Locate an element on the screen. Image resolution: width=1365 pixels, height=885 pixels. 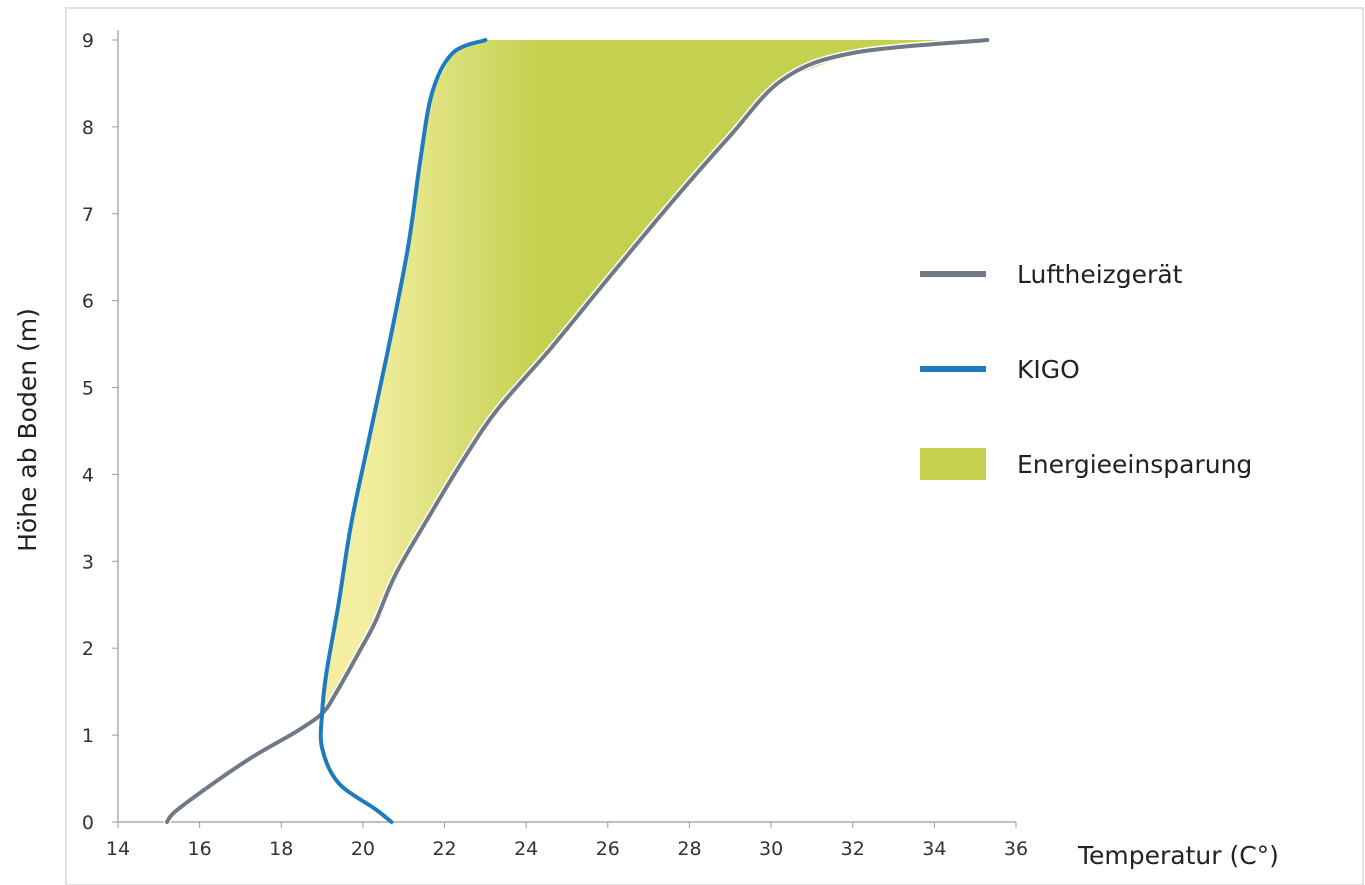
y-tick-label: 8 is located at coordinates (88, 128).